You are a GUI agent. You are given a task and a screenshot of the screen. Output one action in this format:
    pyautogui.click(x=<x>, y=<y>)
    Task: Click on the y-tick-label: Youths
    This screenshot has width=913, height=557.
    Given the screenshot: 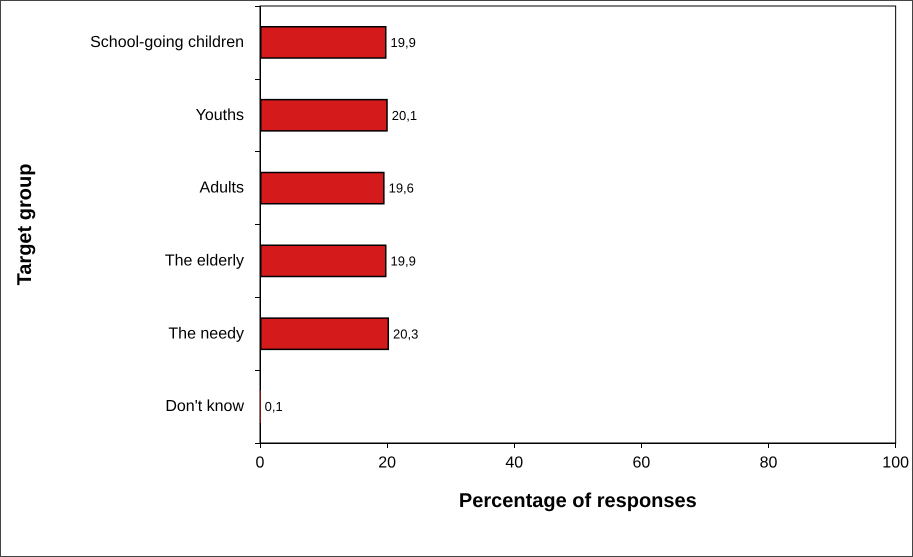 What is the action you would take?
    pyautogui.click(x=220, y=115)
    